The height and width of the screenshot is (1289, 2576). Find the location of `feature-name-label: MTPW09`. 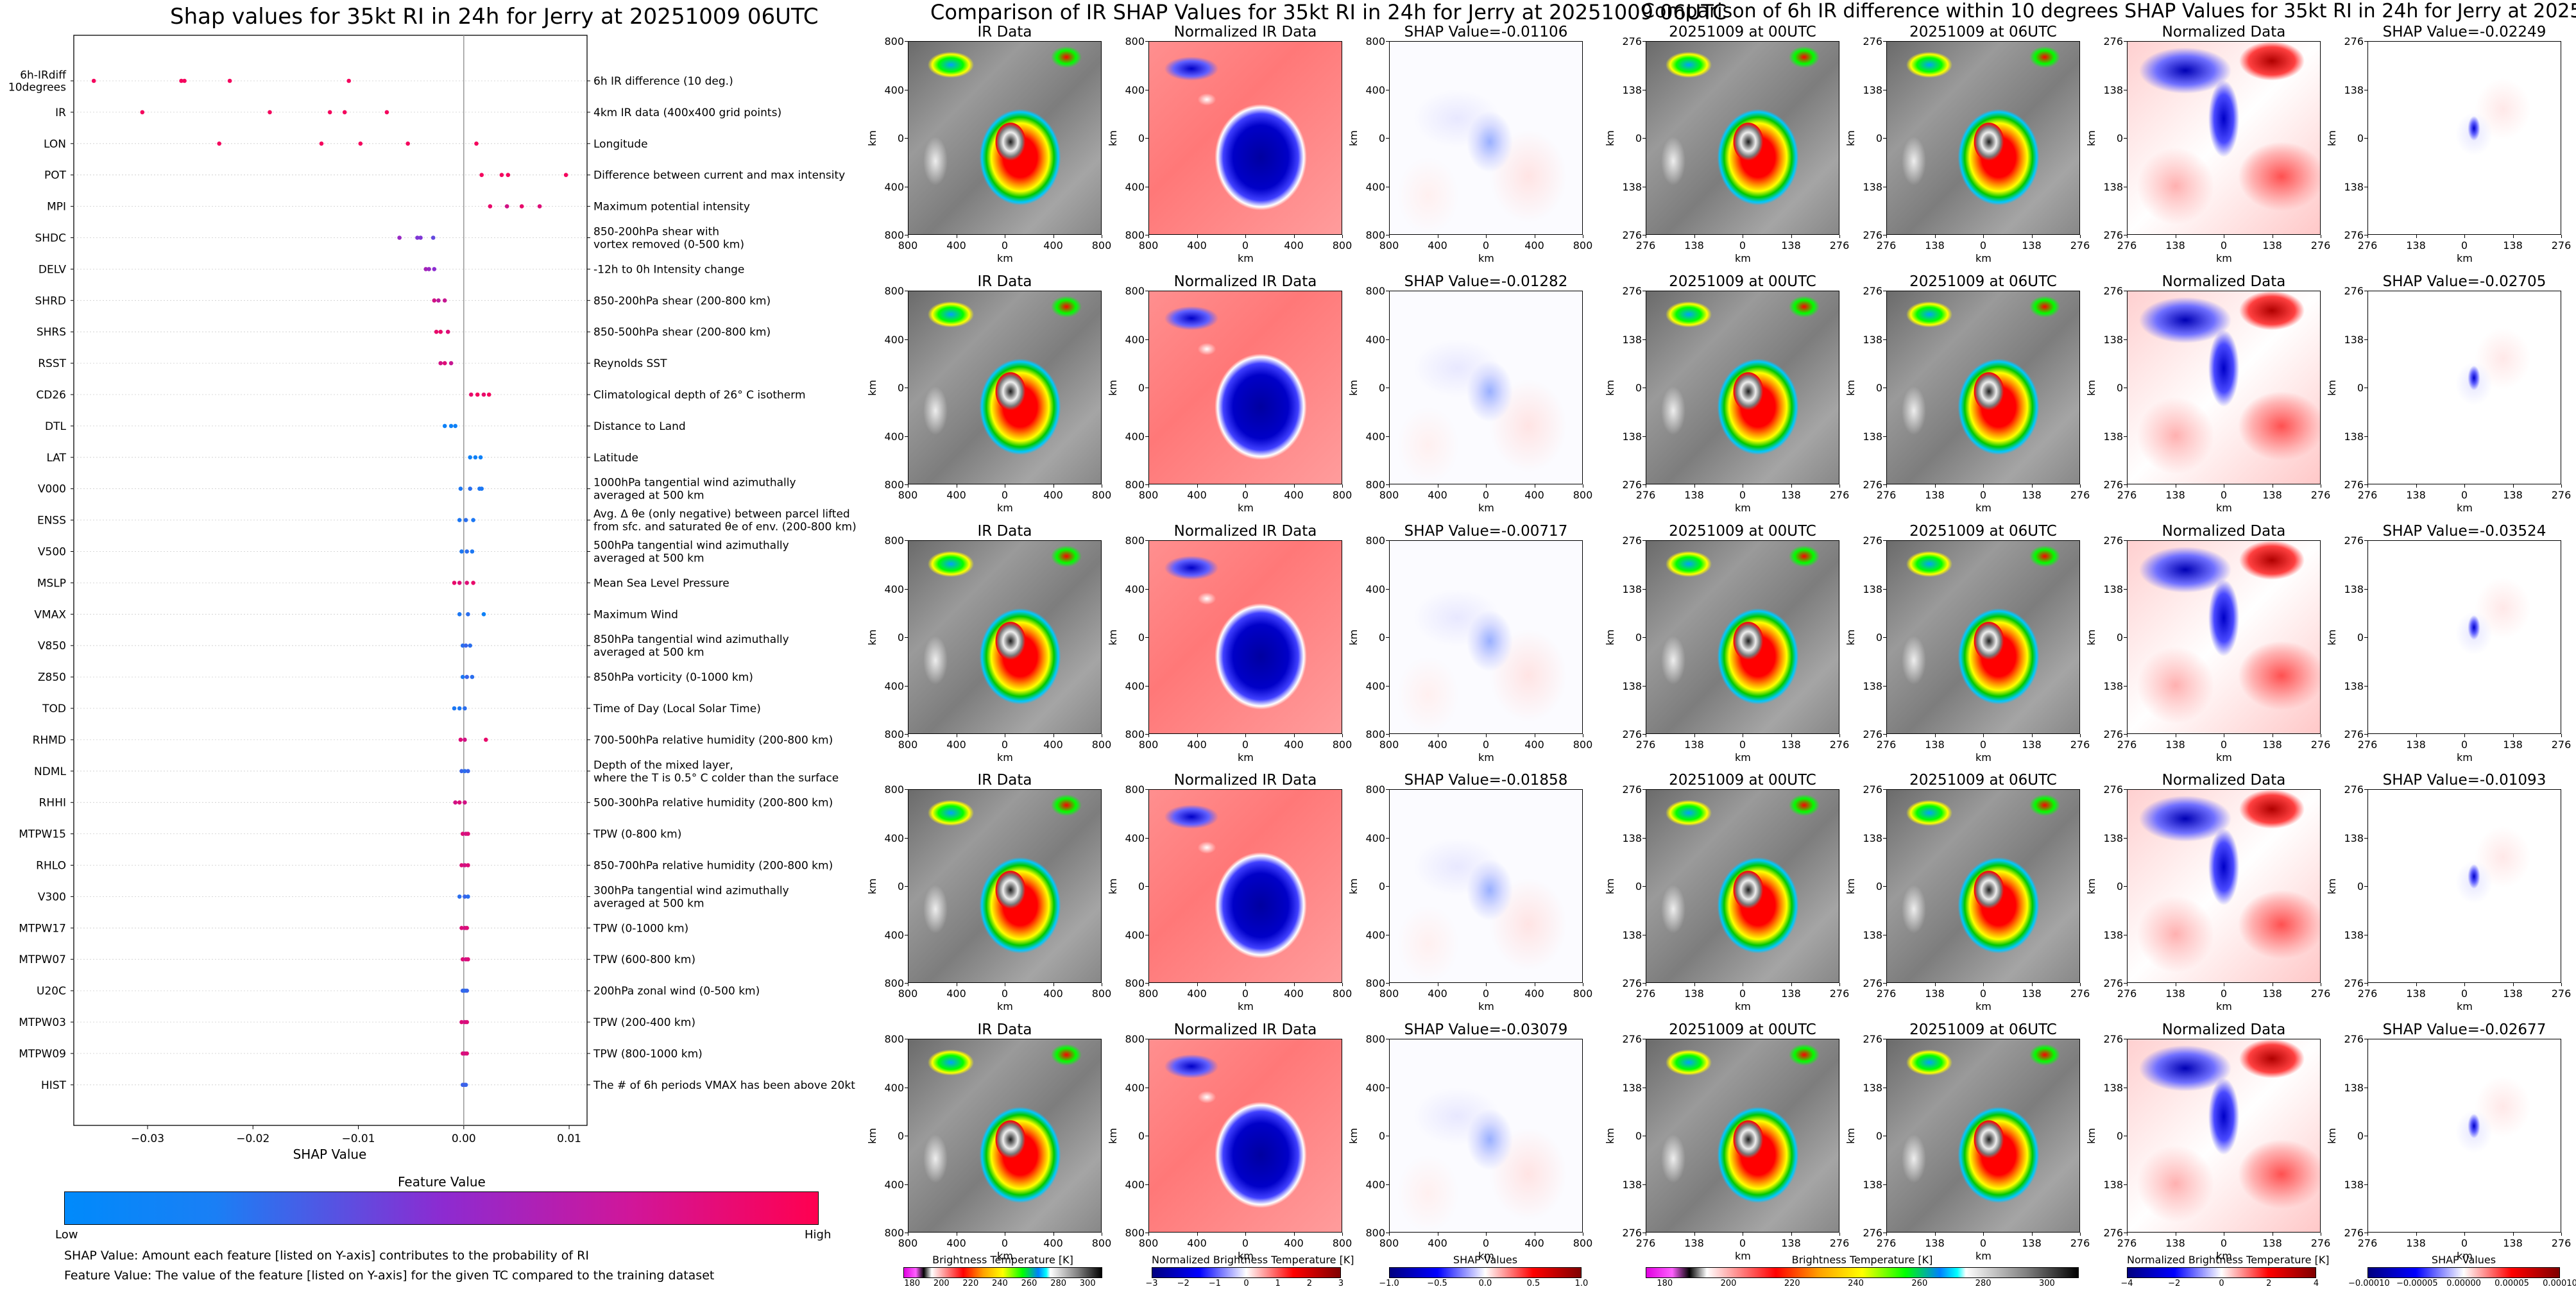

feature-name-label: MTPW09 is located at coordinates (43, 1054).